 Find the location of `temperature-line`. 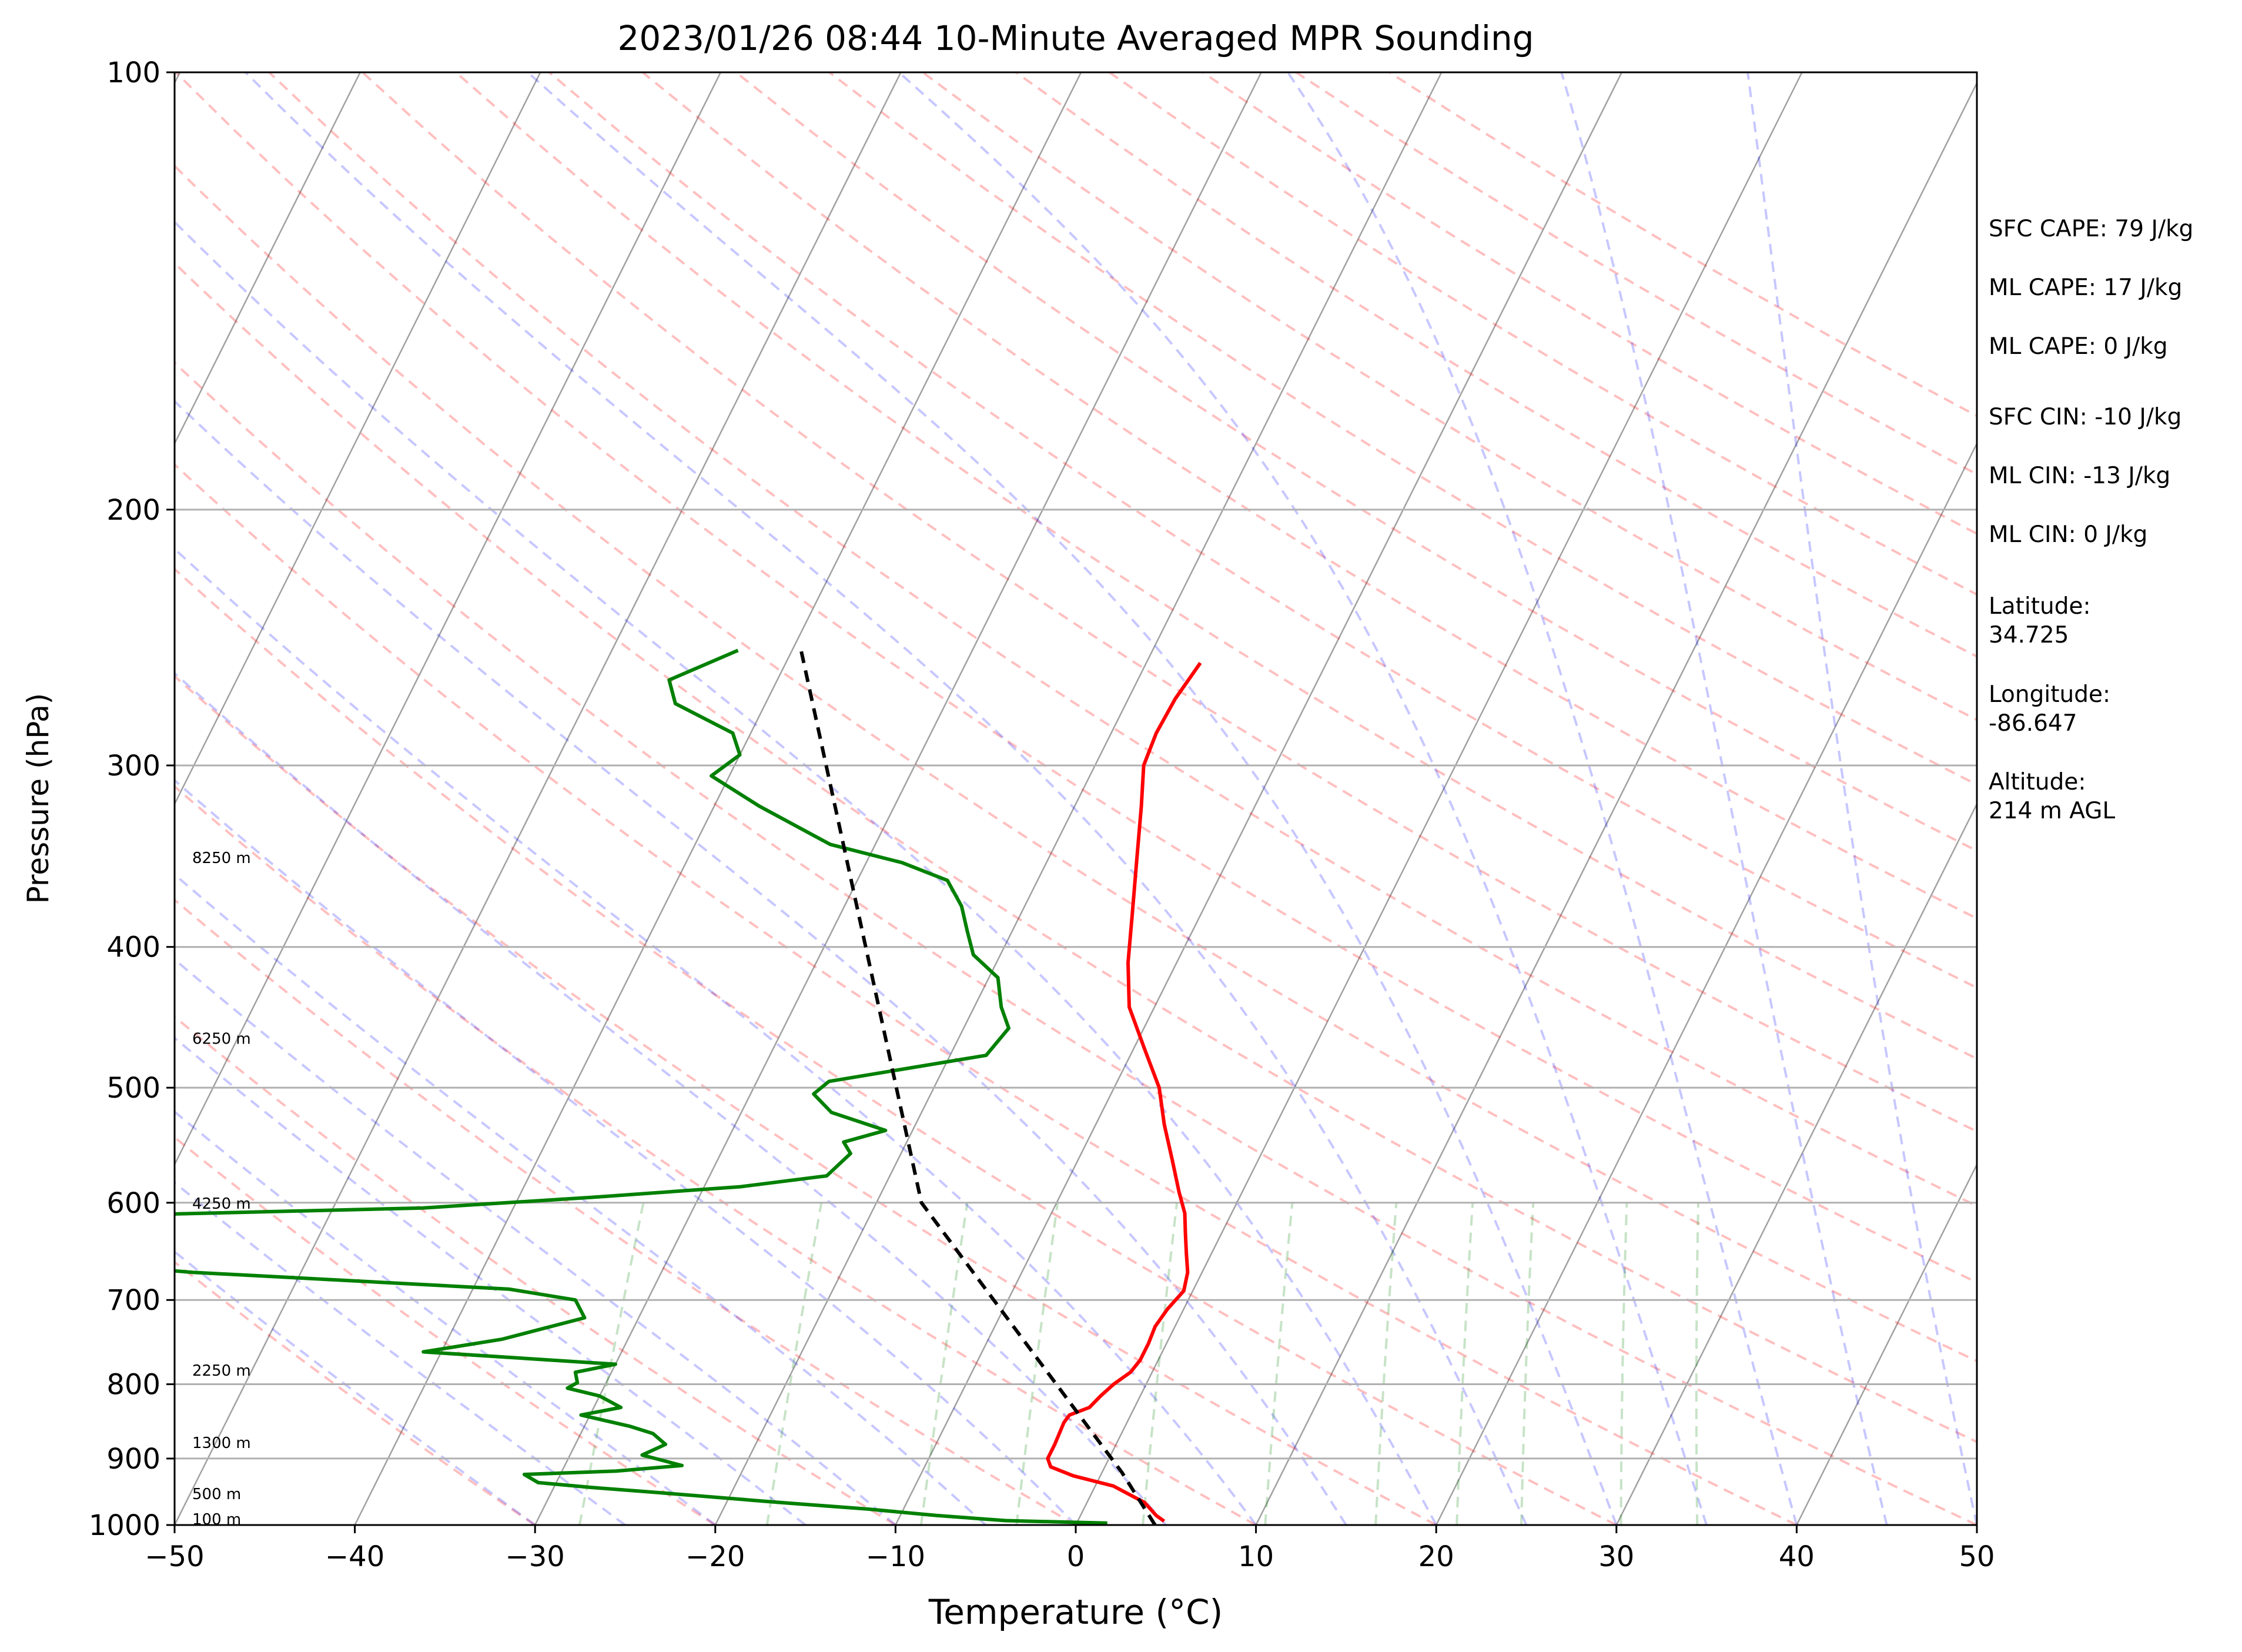

temperature-line is located at coordinates (1124, 1092).